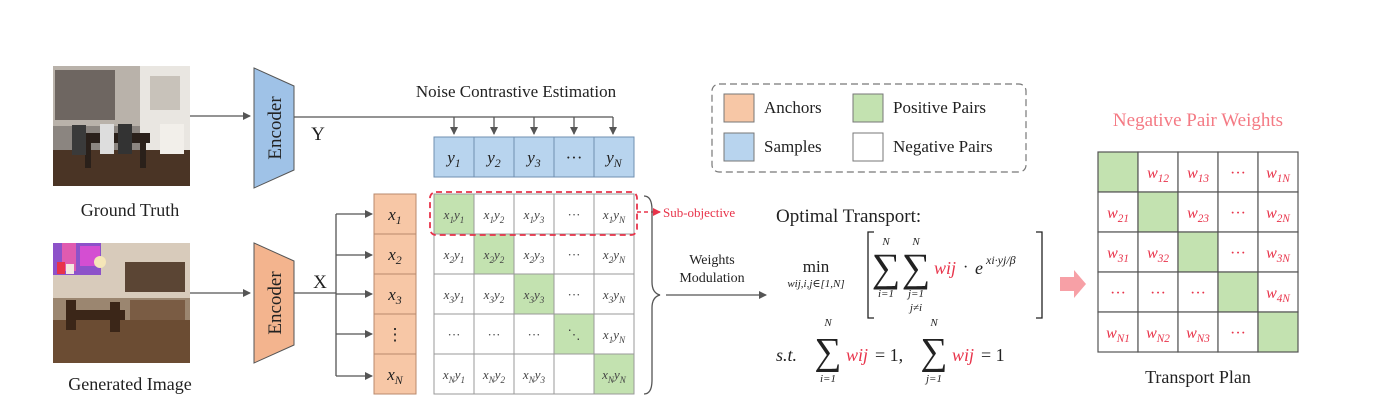  I want to click on sub-objective-highlight, so click(533, 213).